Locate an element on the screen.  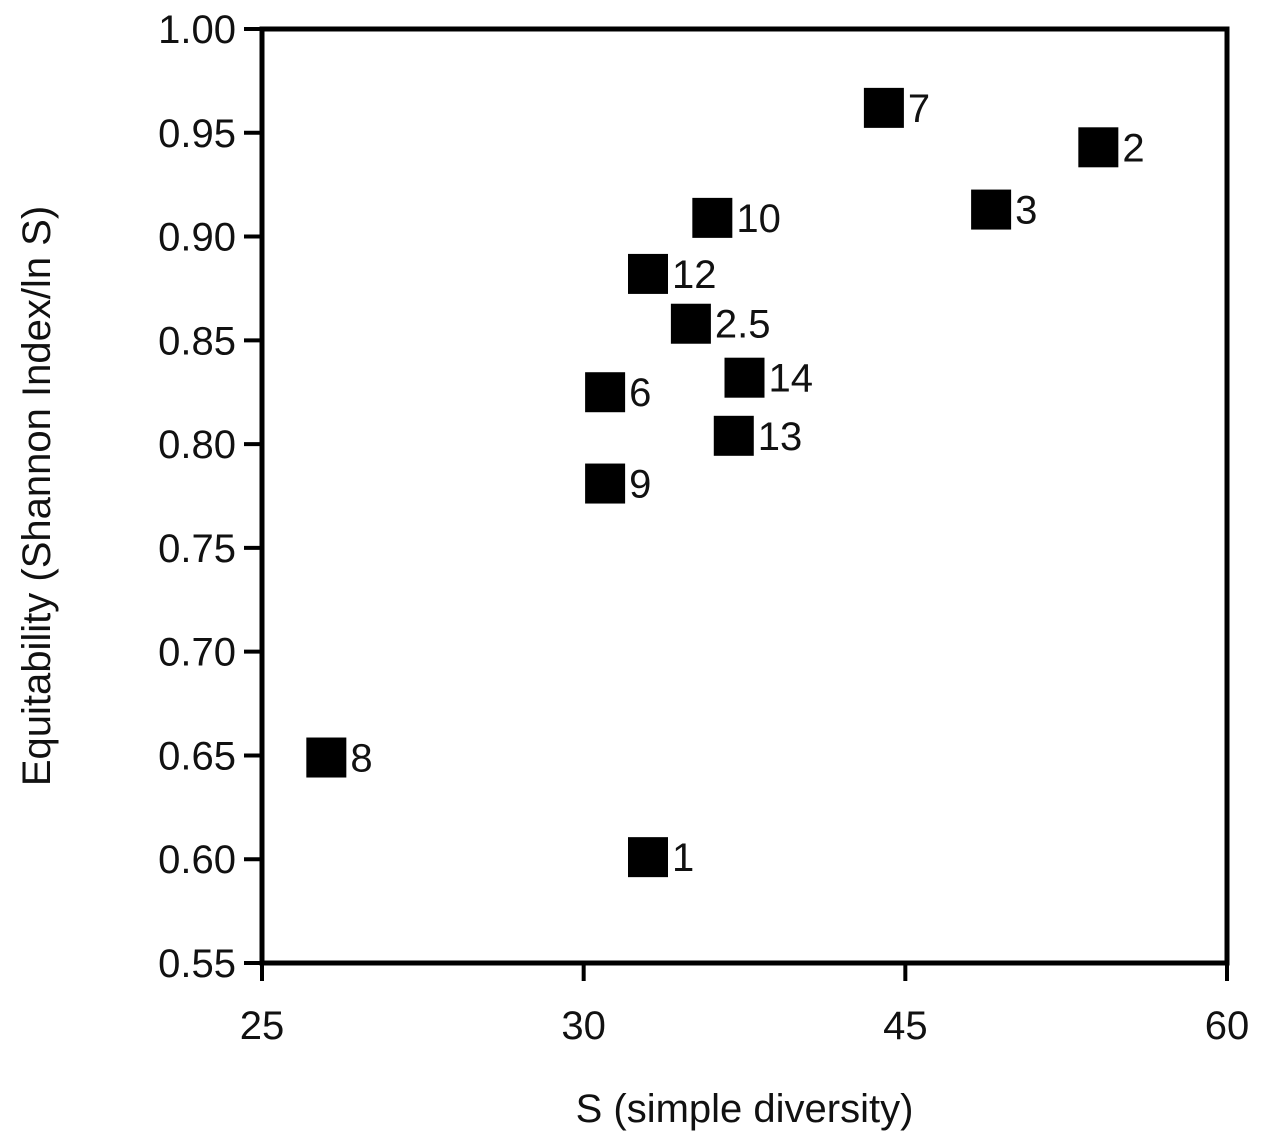
y-axis-label: Equitability (Shannon Index/ln S) is located at coordinates (37, 496).